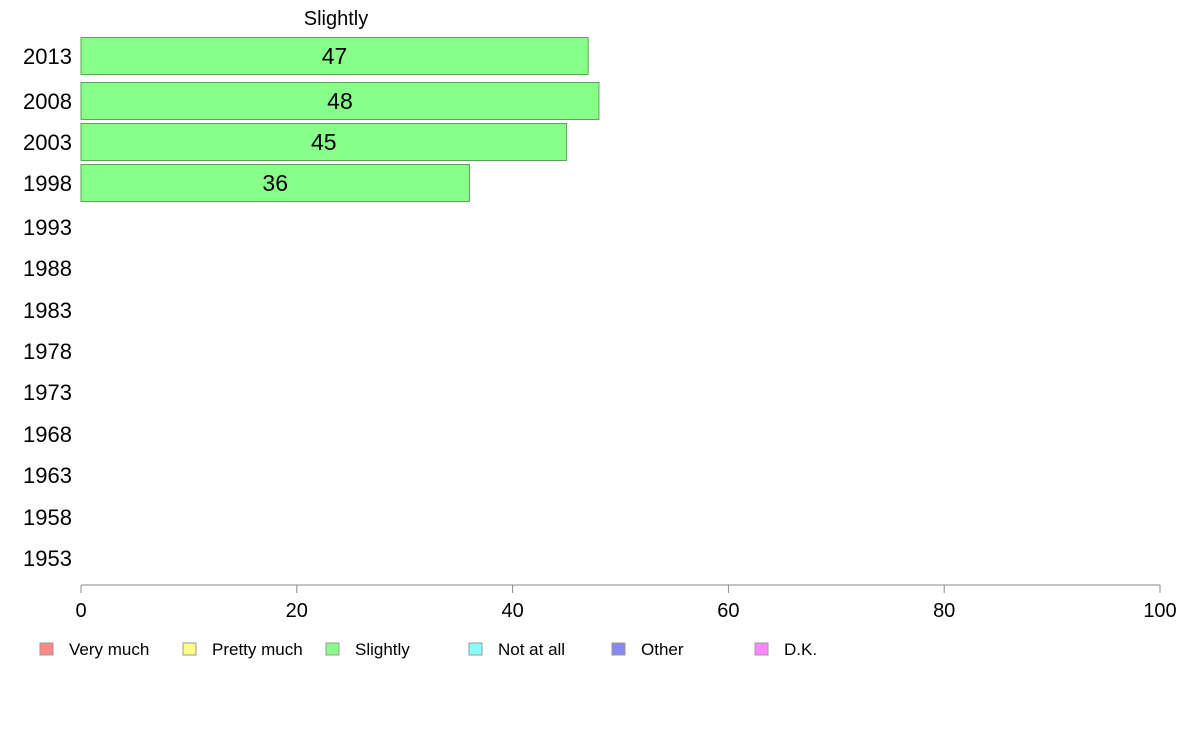 The height and width of the screenshot is (736, 1188). I want to click on legend-label: Pretty much, so click(257, 649).